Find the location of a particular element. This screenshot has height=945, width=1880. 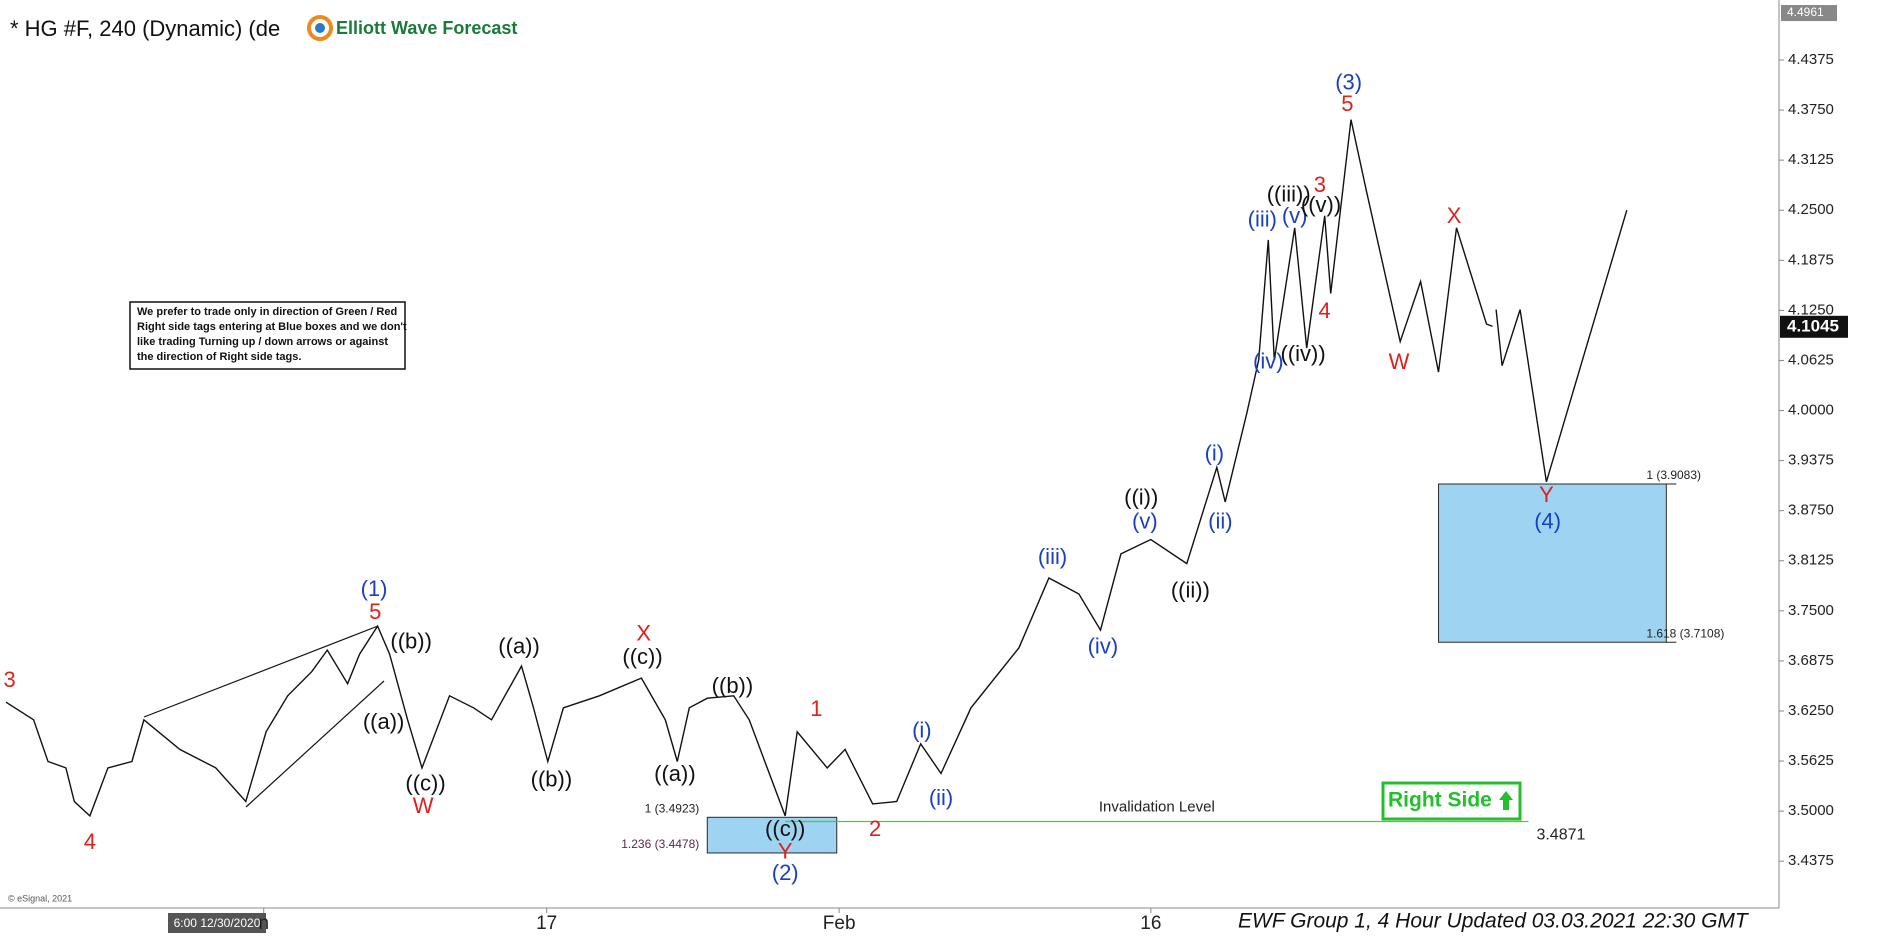

zone-label: 1 (3.4923) is located at coordinates (672, 808).